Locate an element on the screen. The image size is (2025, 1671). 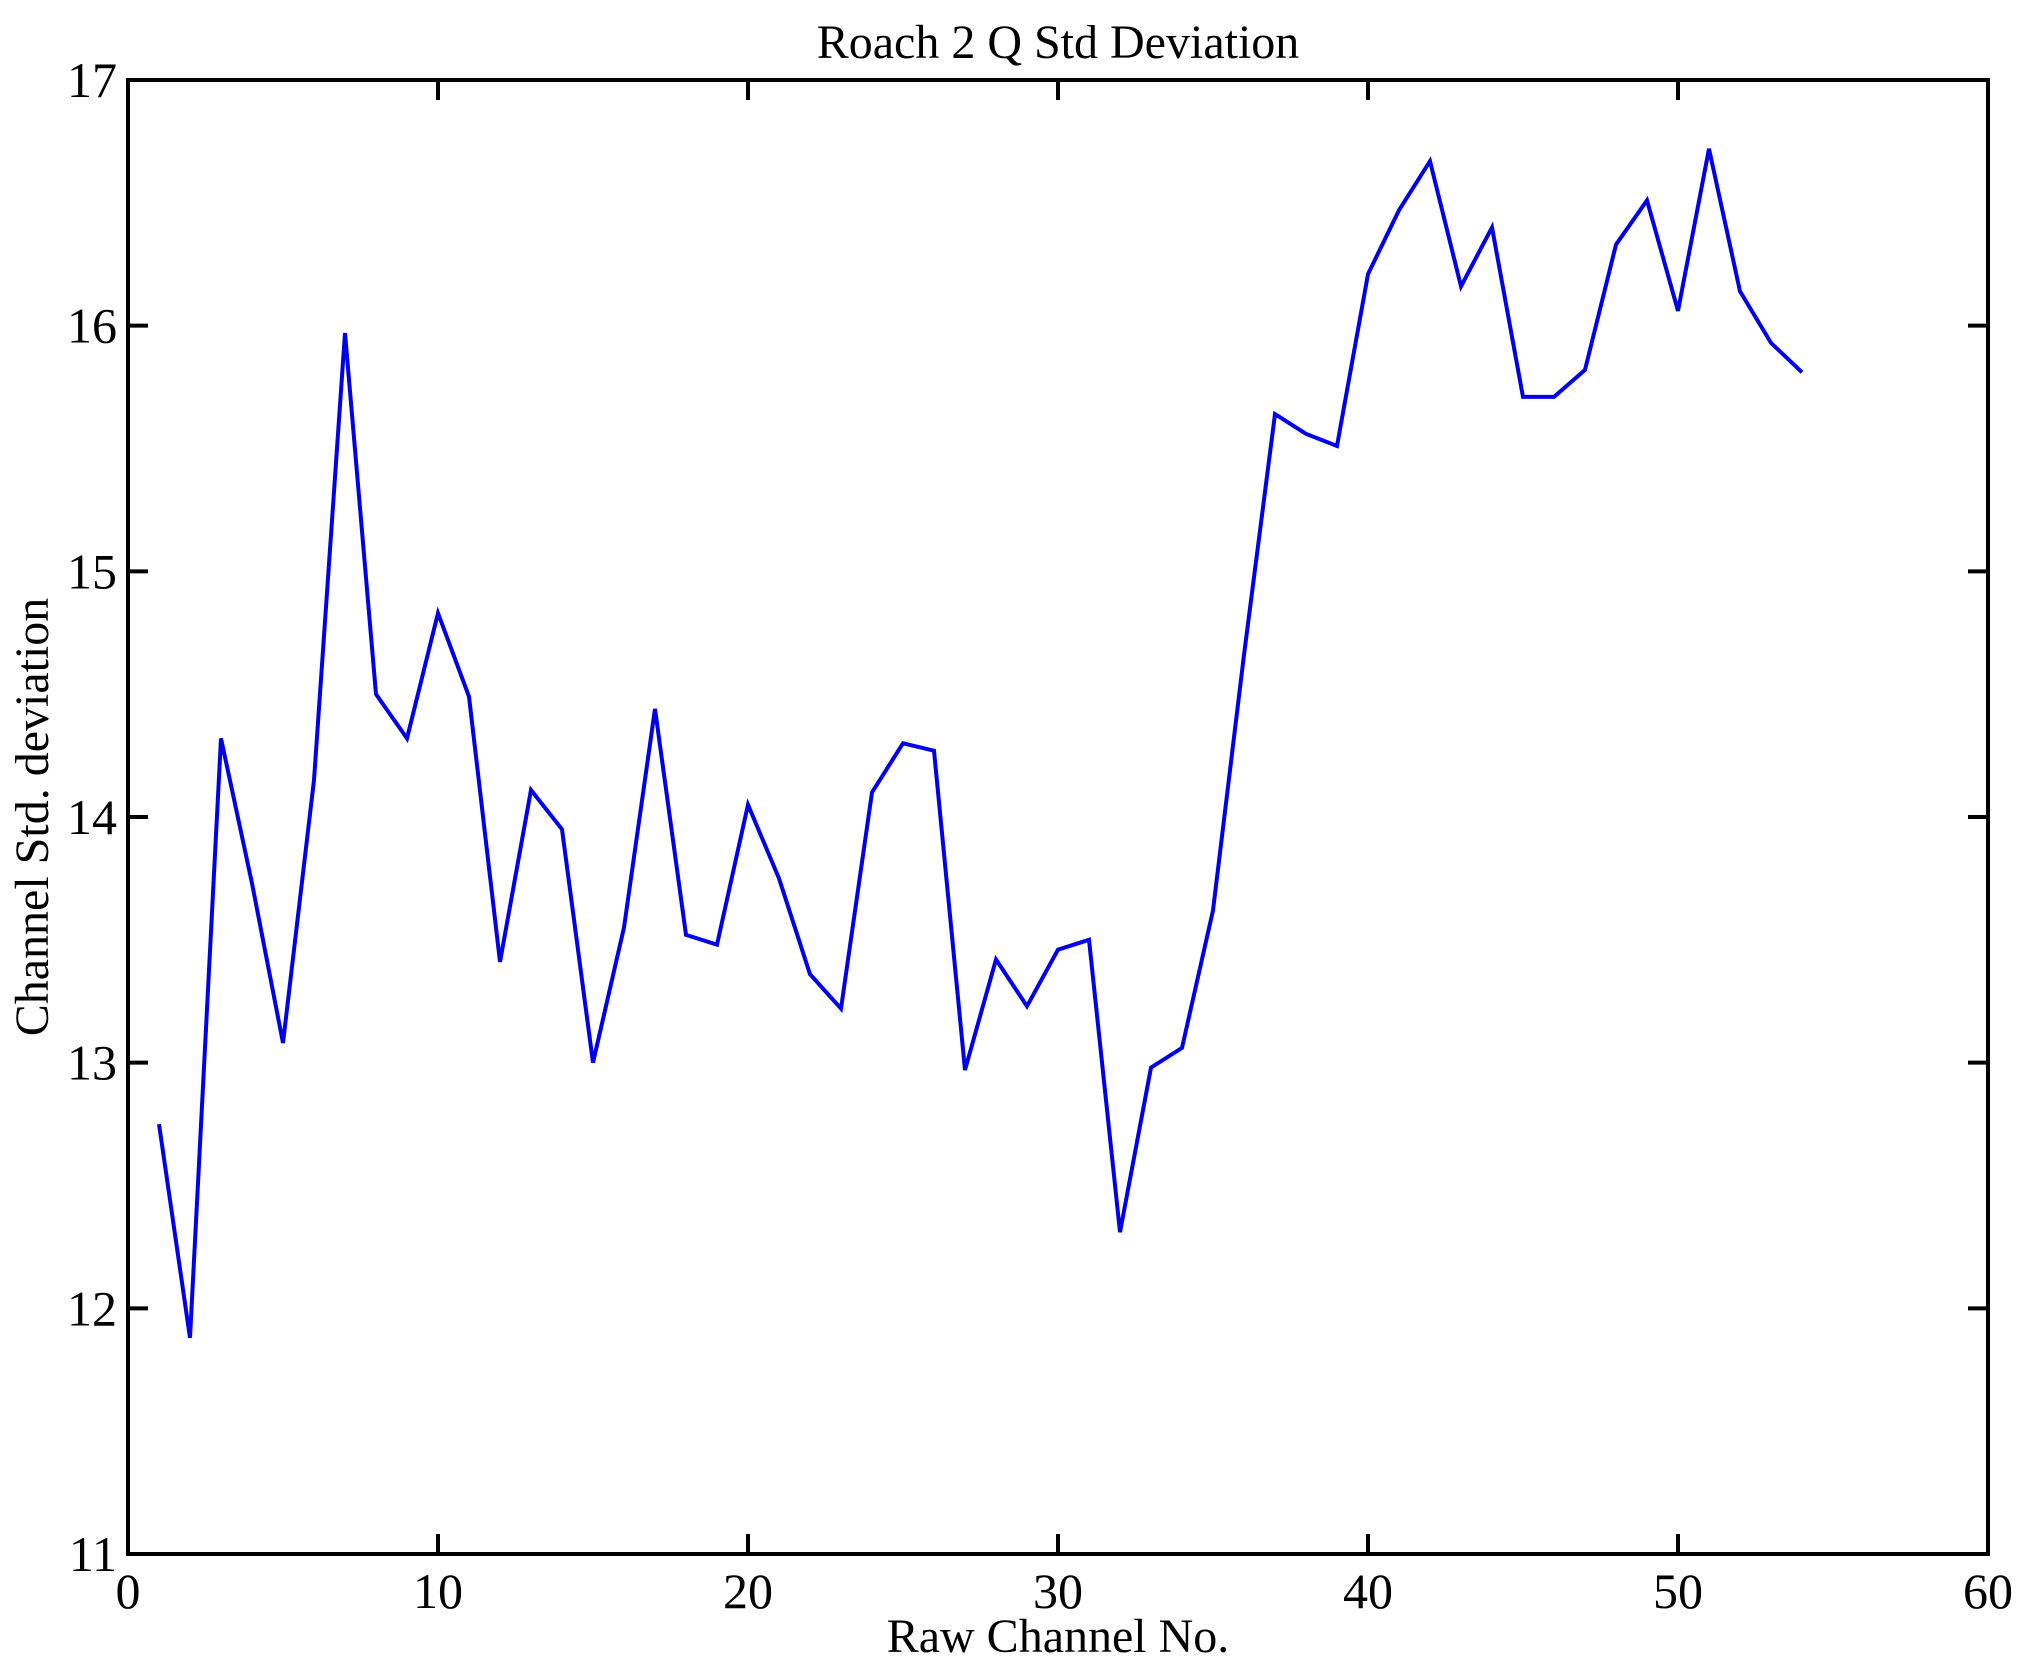
chart-title: Roach 2 Q Std Deviation is located at coordinates (1058, 42).